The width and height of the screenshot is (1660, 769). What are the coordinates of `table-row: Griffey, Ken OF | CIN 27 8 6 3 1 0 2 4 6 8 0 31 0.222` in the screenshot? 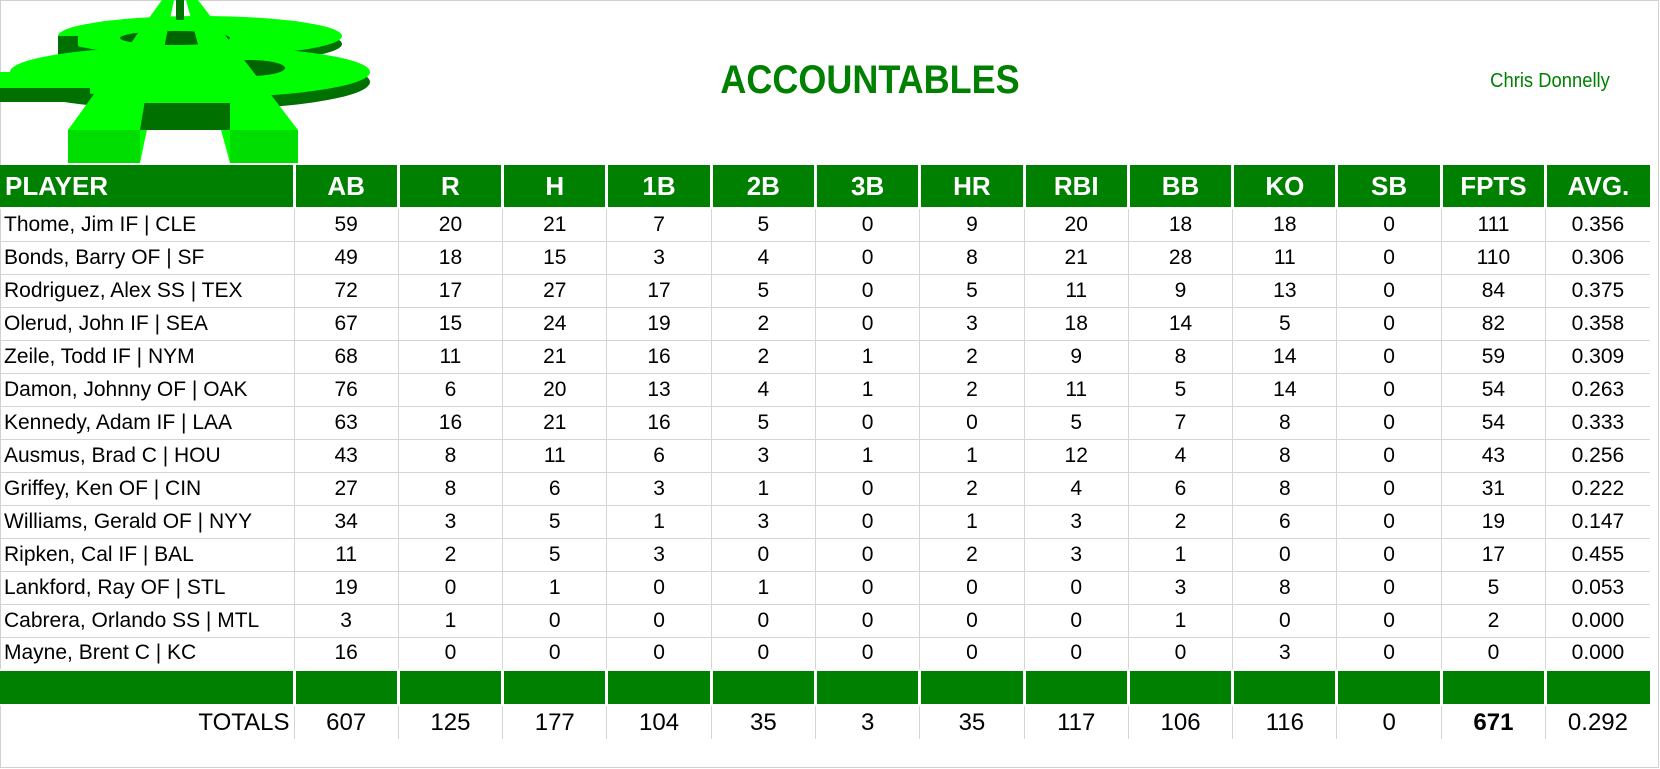 It's located at (825, 488).